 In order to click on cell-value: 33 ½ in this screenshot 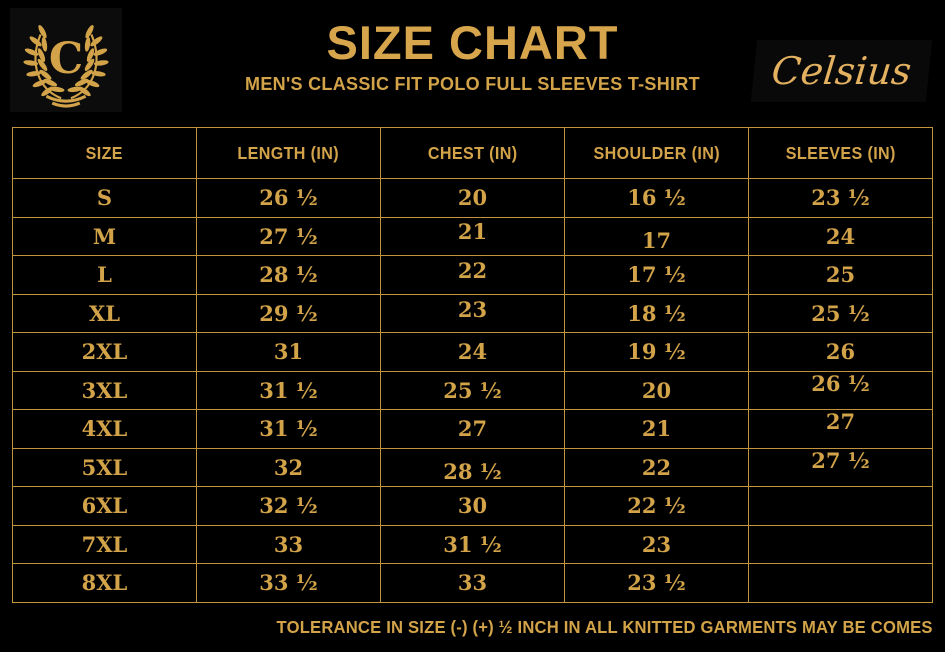, I will do `click(288, 583)`.